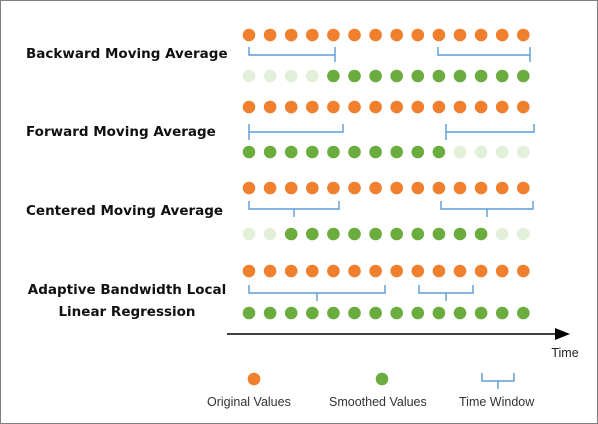 This screenshot has width=598, height=424. Describe the element at coordinates (127, 290) in the screenshot. I see `row-label-adaptive-line-1: Adaptive Bandwidth Local` at that location.